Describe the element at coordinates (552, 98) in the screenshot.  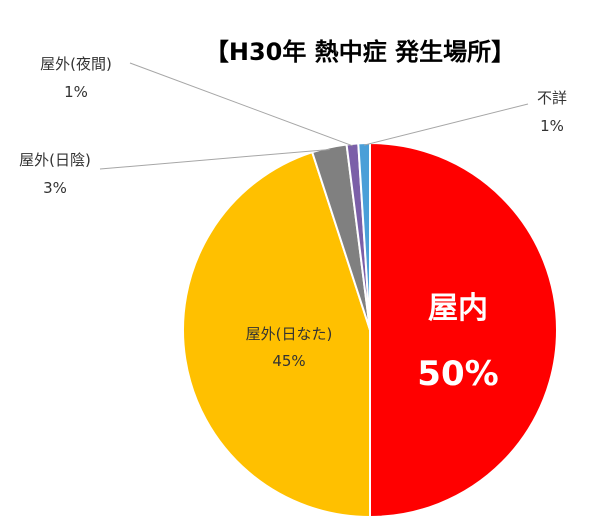
I see `slice-label-unknown: 不詳` at that location.